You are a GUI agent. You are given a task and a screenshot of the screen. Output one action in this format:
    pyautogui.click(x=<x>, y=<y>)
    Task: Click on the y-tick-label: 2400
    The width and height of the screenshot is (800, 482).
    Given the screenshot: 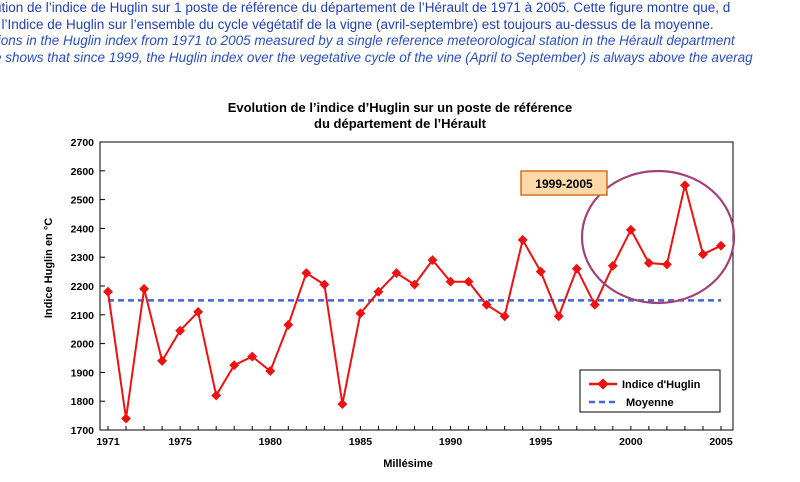 What is the action you would take?
    pyautogui.click(x=83, y=229)
    